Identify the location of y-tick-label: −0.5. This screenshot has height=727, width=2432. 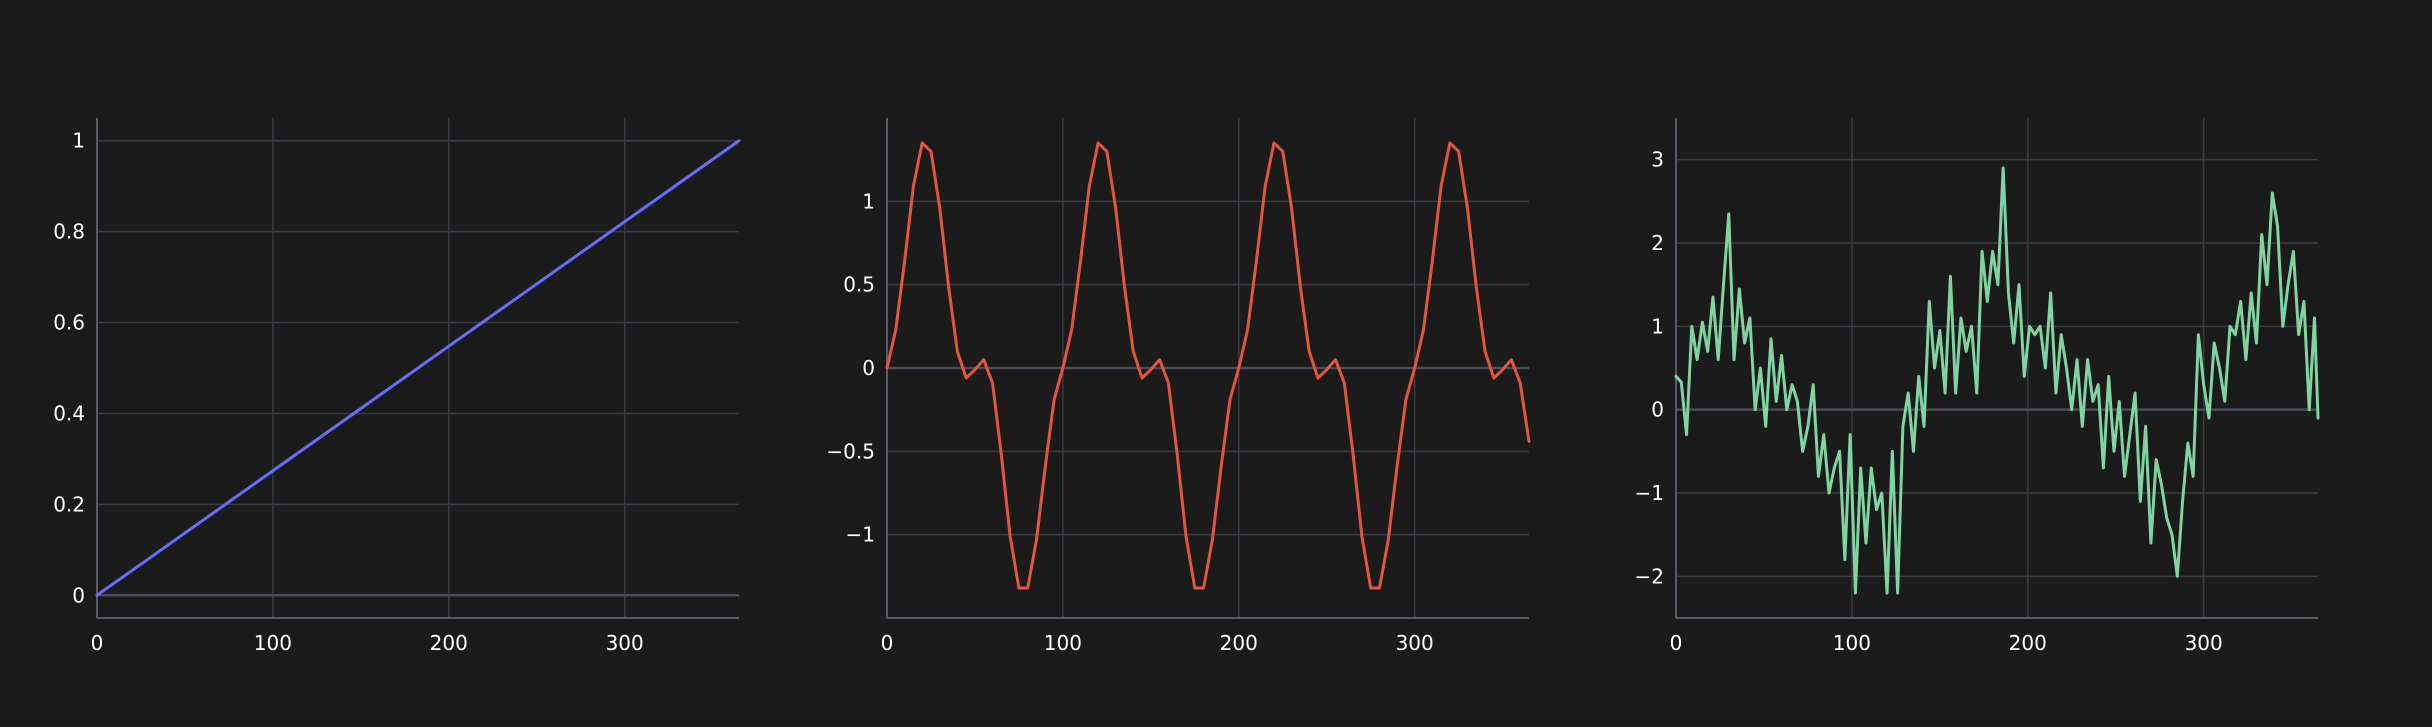
(850, 451).